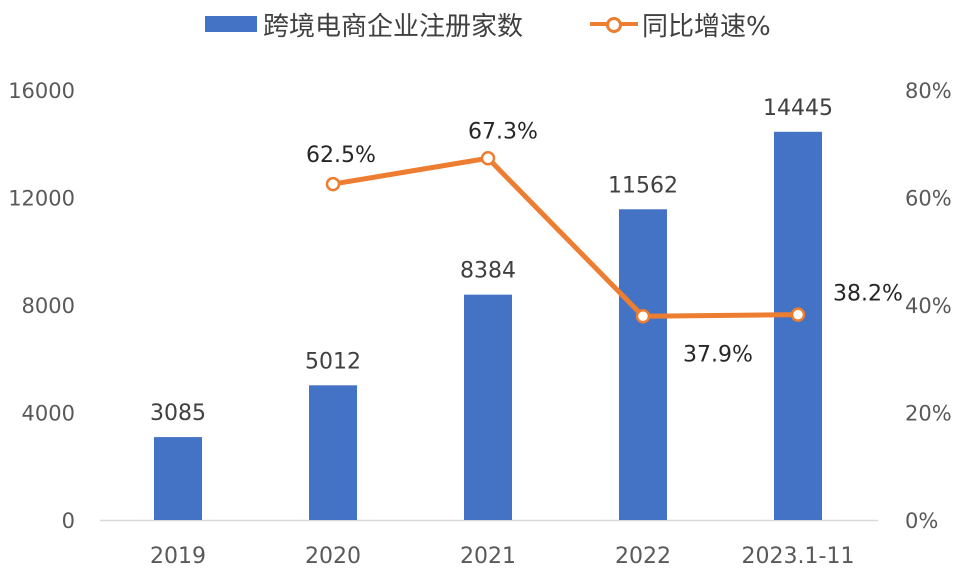  What do you see at coordinates (798, 108) in the screenshot?
I see `bar-value-label: 14445` at bounding box center [798, 108].